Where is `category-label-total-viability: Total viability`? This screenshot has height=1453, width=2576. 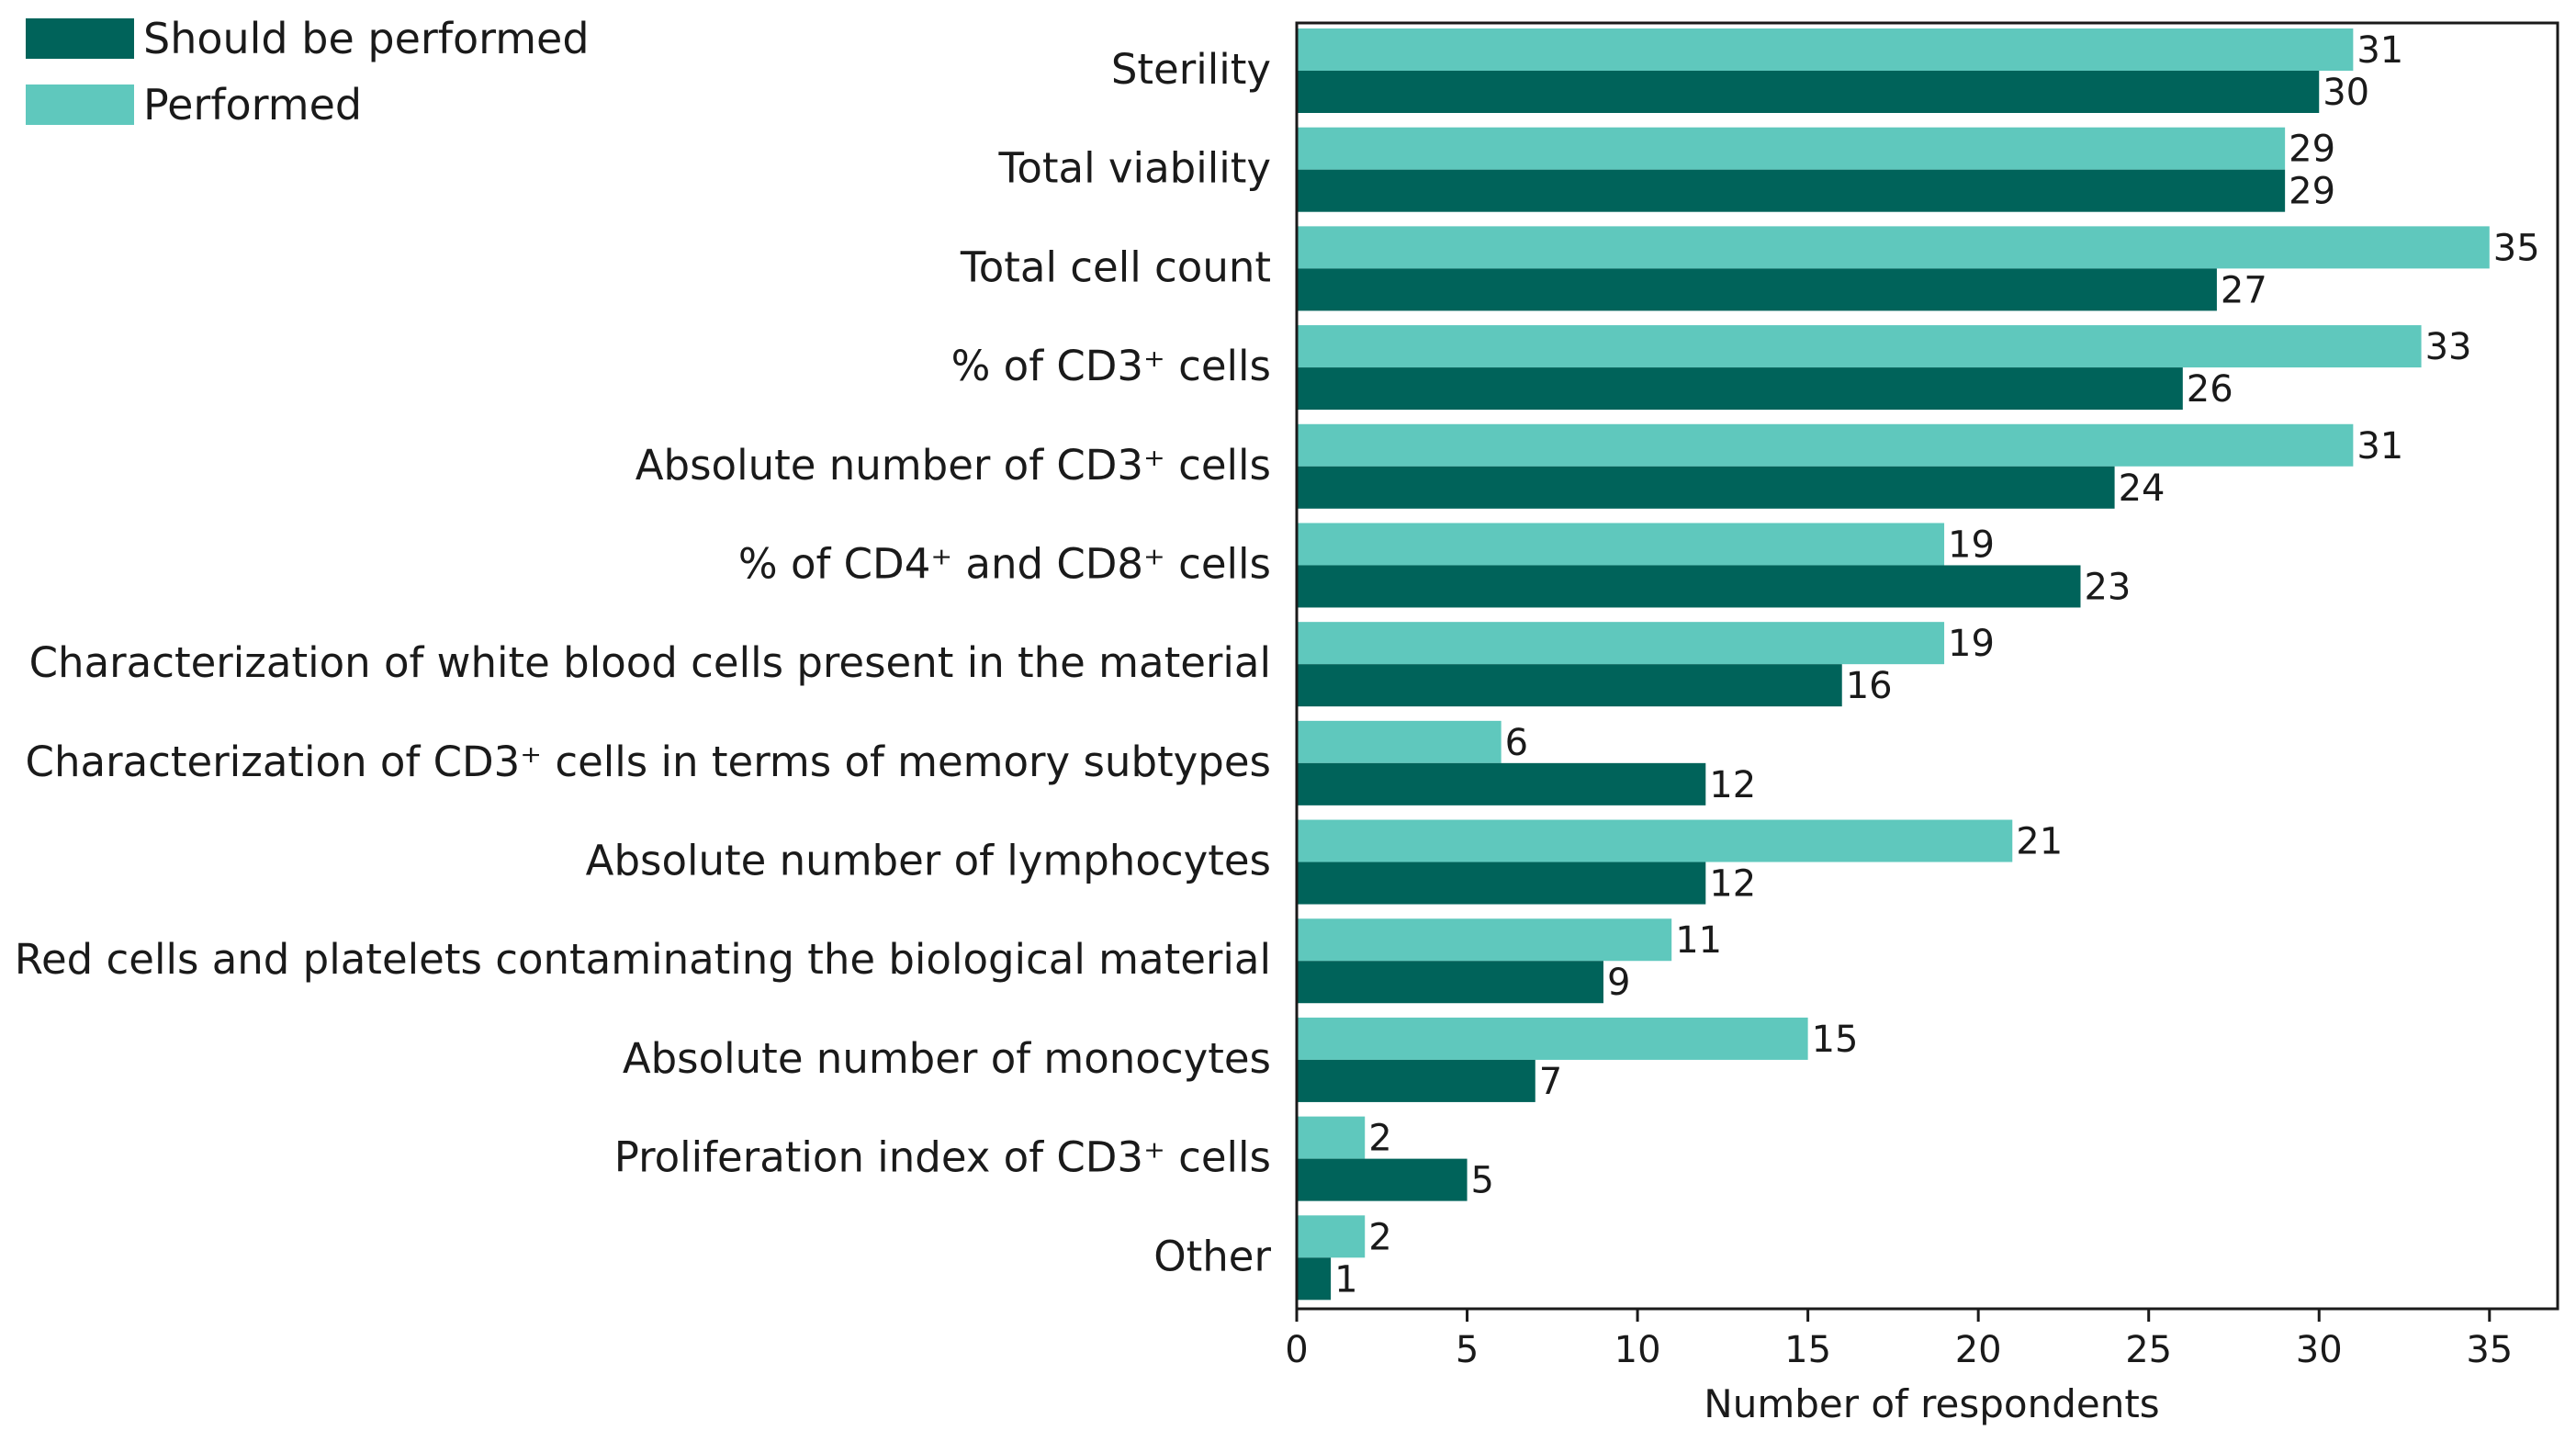 category-label-total-viability: Total viability is located at coordinates (1134, 168).